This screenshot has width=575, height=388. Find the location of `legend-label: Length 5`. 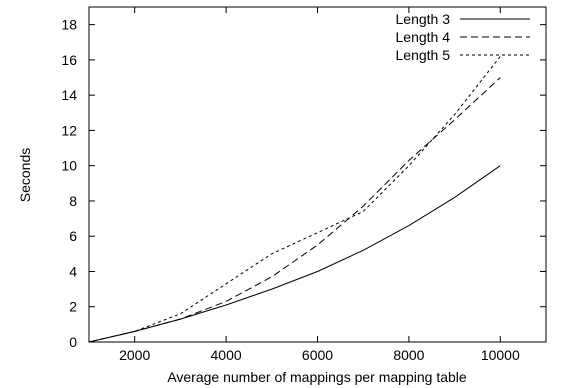

legend-label: Length 5 is located at coordinates (423, 55).